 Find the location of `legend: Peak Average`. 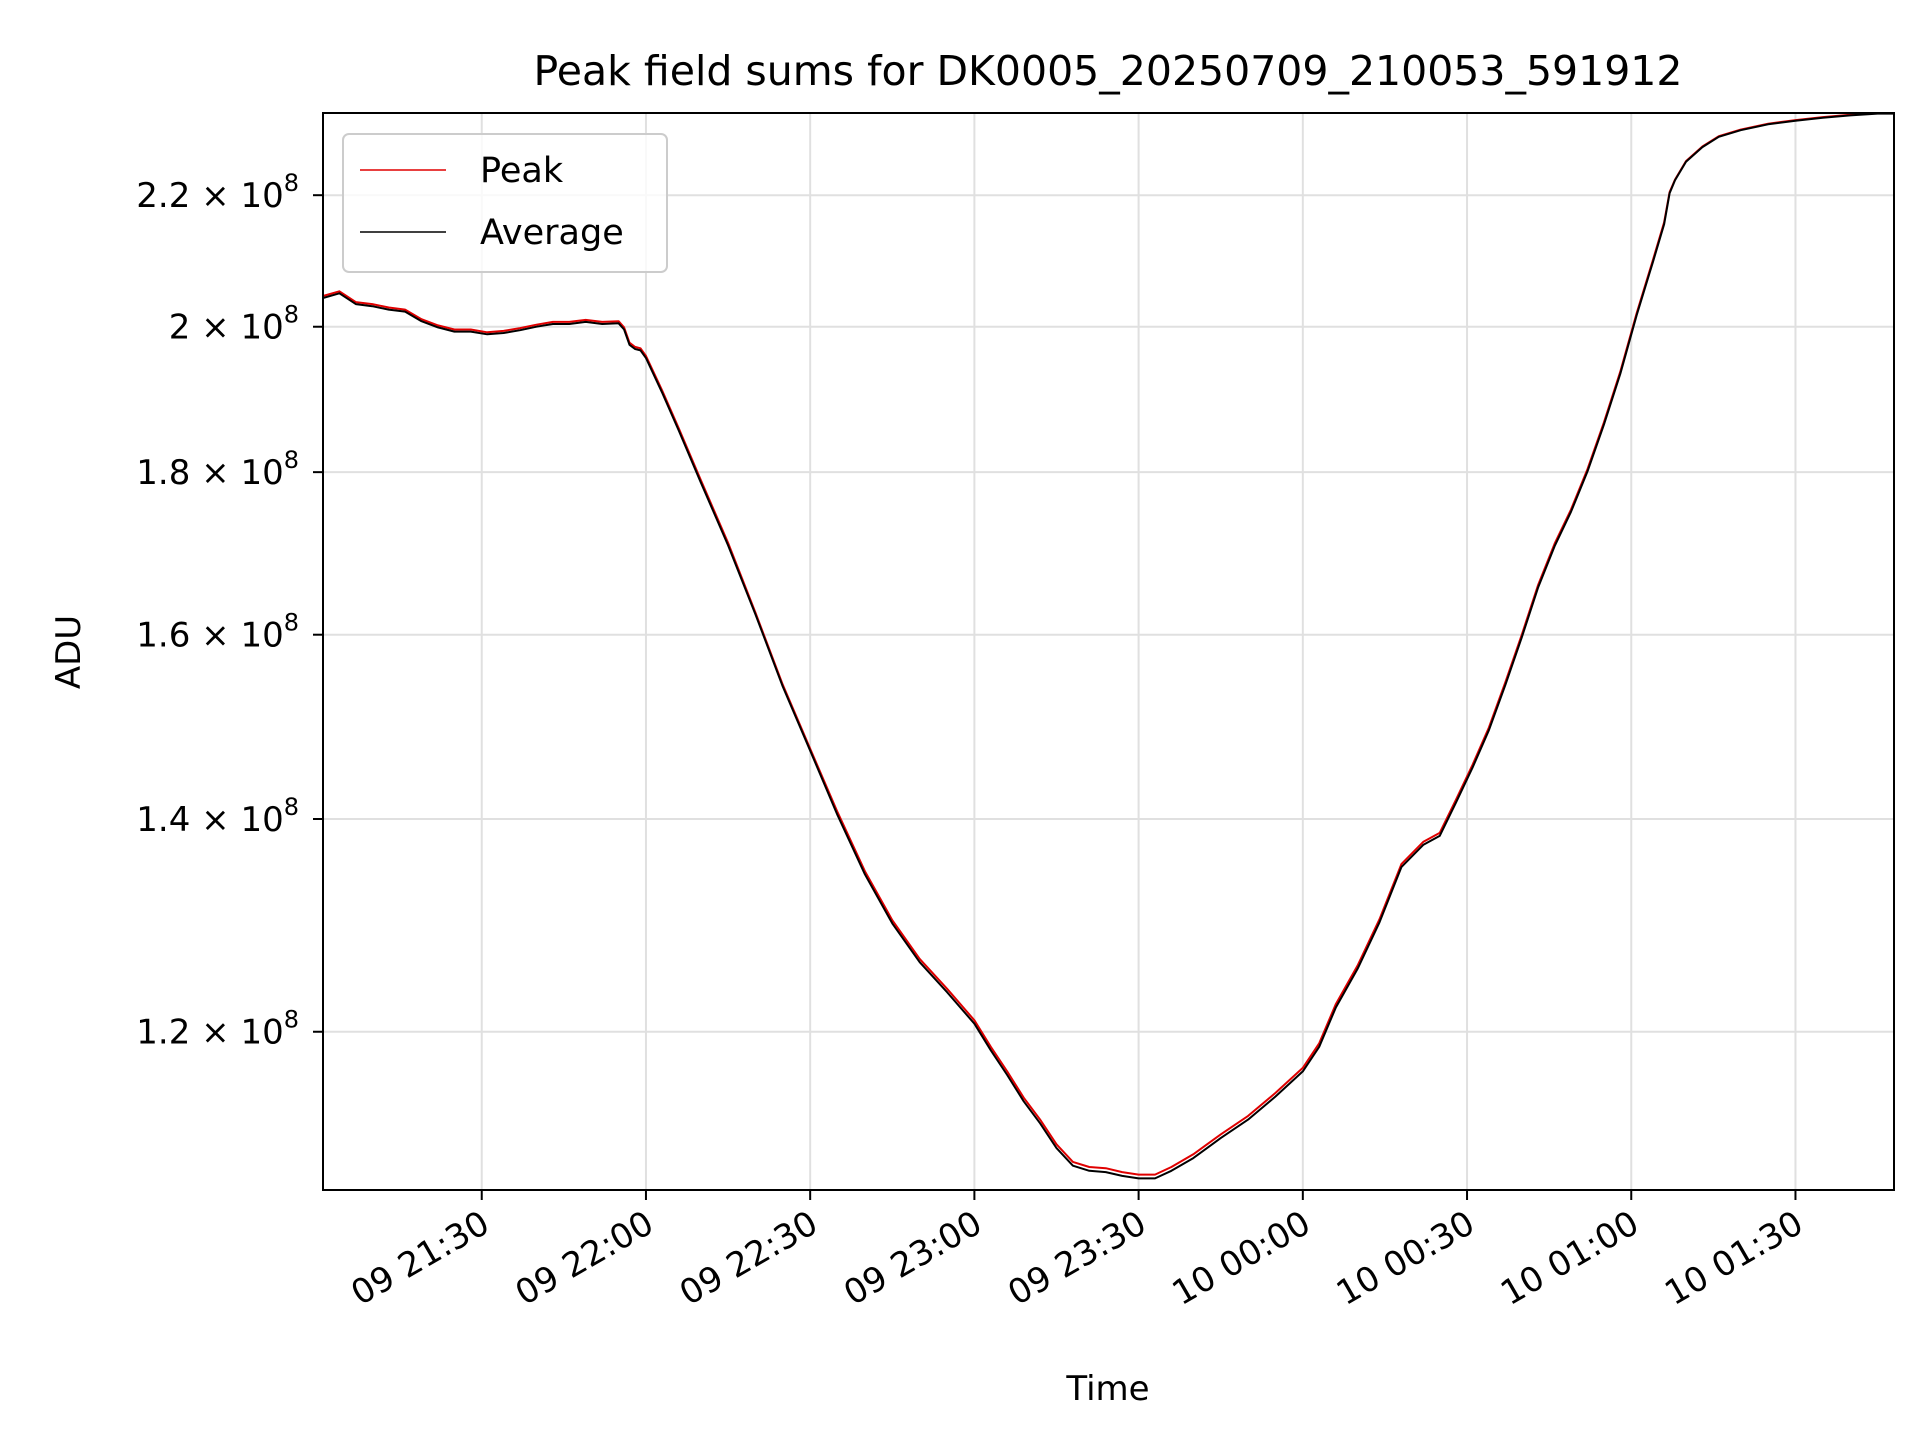

legend: Peak Average is located at coordinates (505, 203).